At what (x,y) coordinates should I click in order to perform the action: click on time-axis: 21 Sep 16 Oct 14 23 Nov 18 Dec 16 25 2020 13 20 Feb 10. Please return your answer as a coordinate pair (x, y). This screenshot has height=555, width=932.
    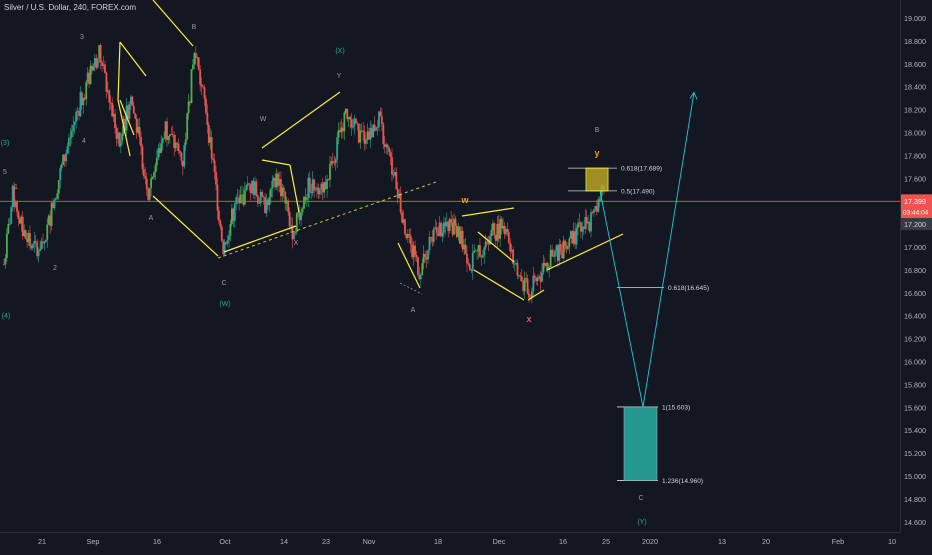
    Looking at the image, I should click on (450, 541).